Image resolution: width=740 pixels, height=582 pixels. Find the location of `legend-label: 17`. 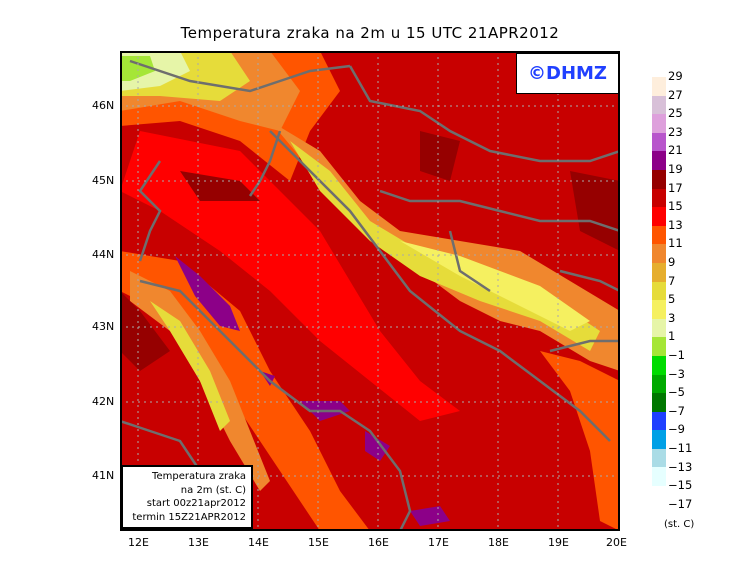

legend-label: 17 is located at coordinates (675, 187).